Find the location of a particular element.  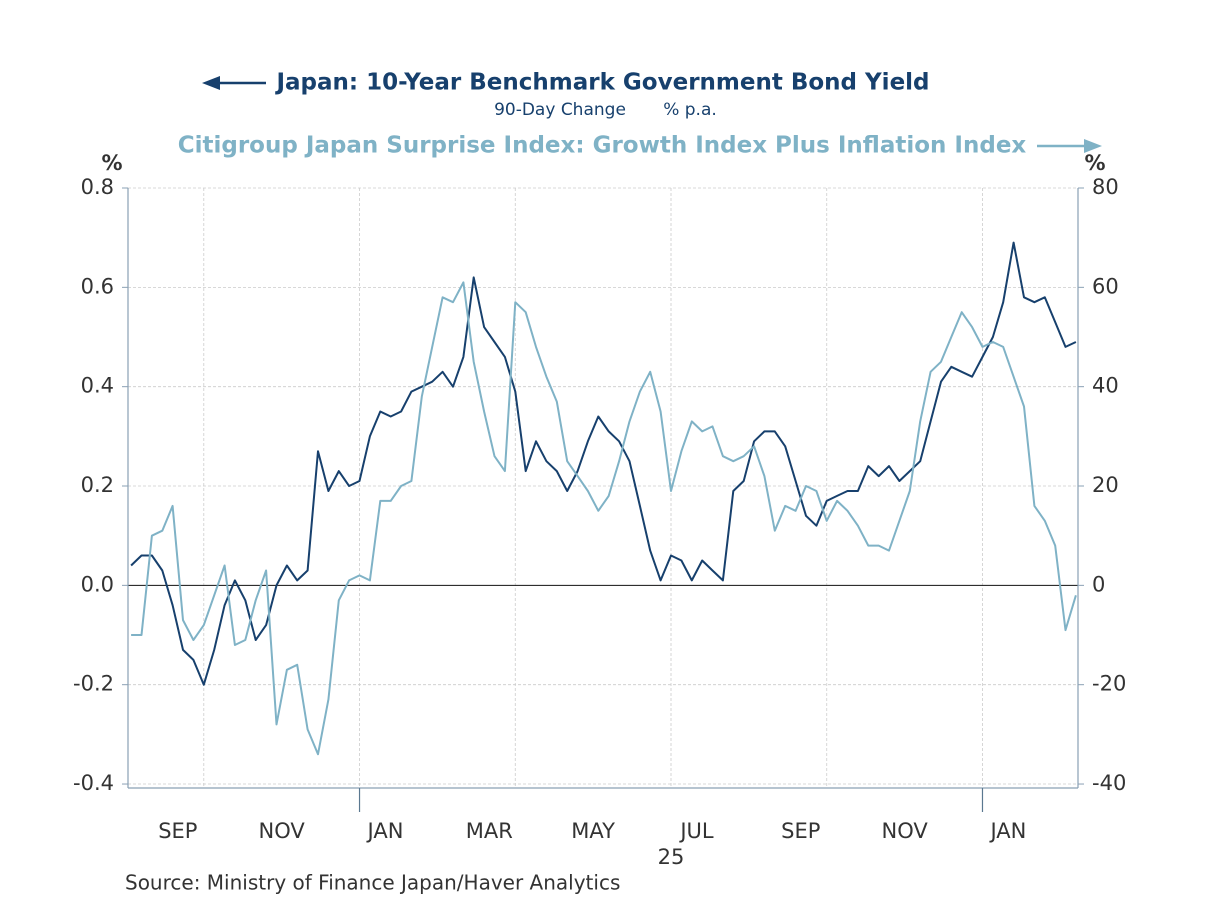

y-axis-label: % is located at coordinates (111, 163).